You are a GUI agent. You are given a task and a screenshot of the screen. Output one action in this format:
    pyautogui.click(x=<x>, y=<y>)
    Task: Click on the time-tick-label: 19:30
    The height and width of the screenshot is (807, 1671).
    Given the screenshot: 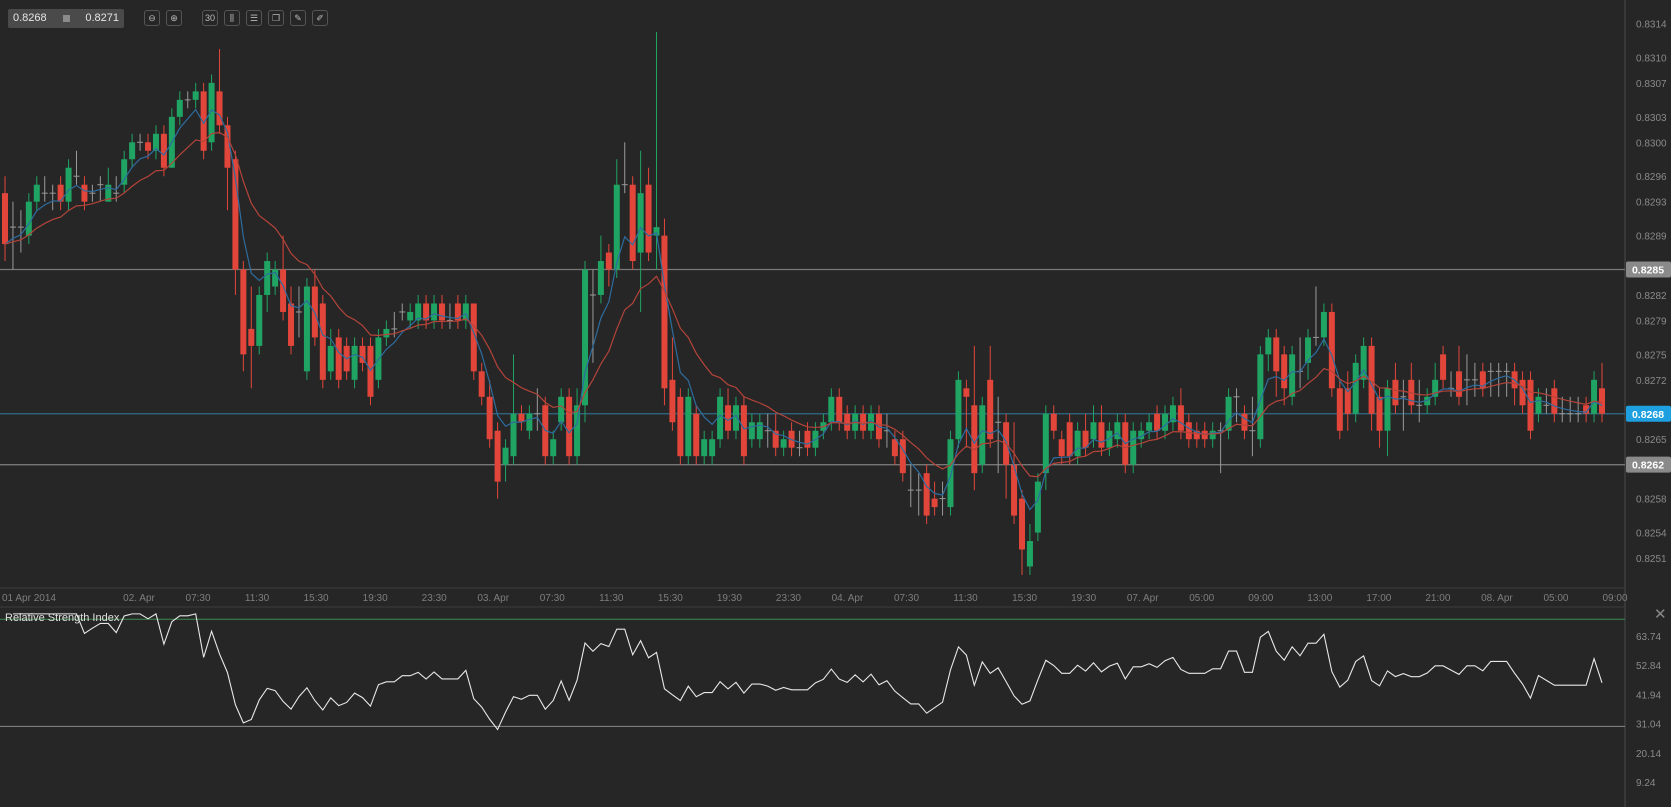 What is the action you would take?
    pyautogui.click(x=1083, y=598)
    